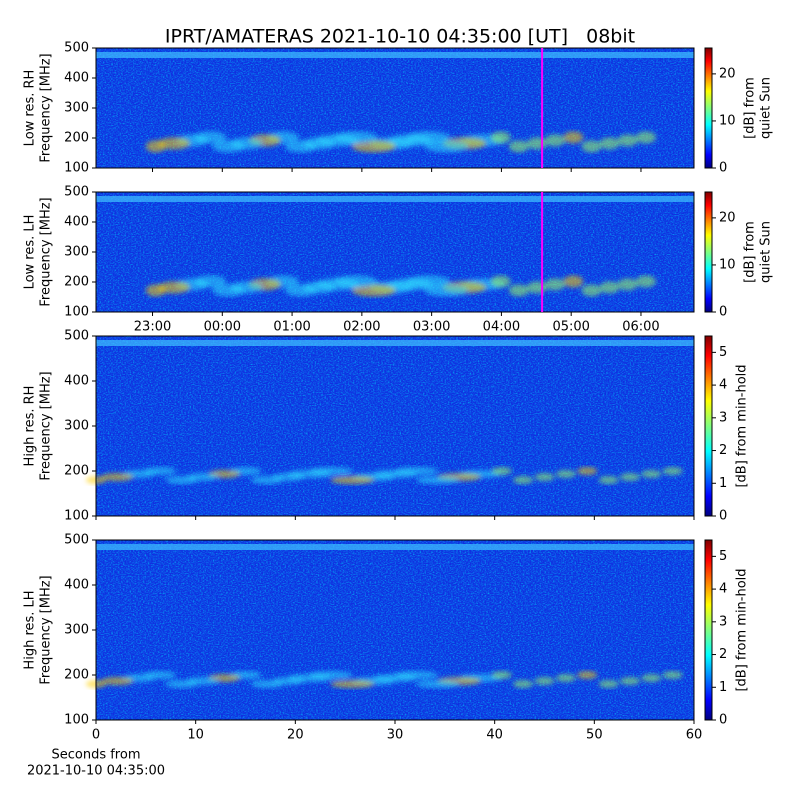 This screenshot has width=800, height=800. I want to click on x-tick-label: 0, so click(96, 735).